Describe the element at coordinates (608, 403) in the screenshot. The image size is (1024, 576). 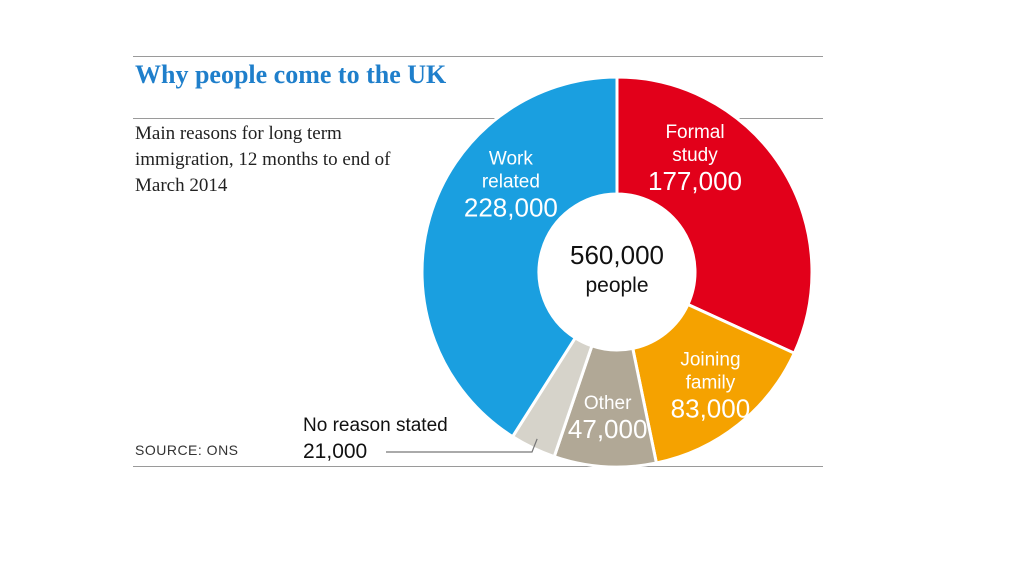
I see `slice-label-other: Other` at that location.